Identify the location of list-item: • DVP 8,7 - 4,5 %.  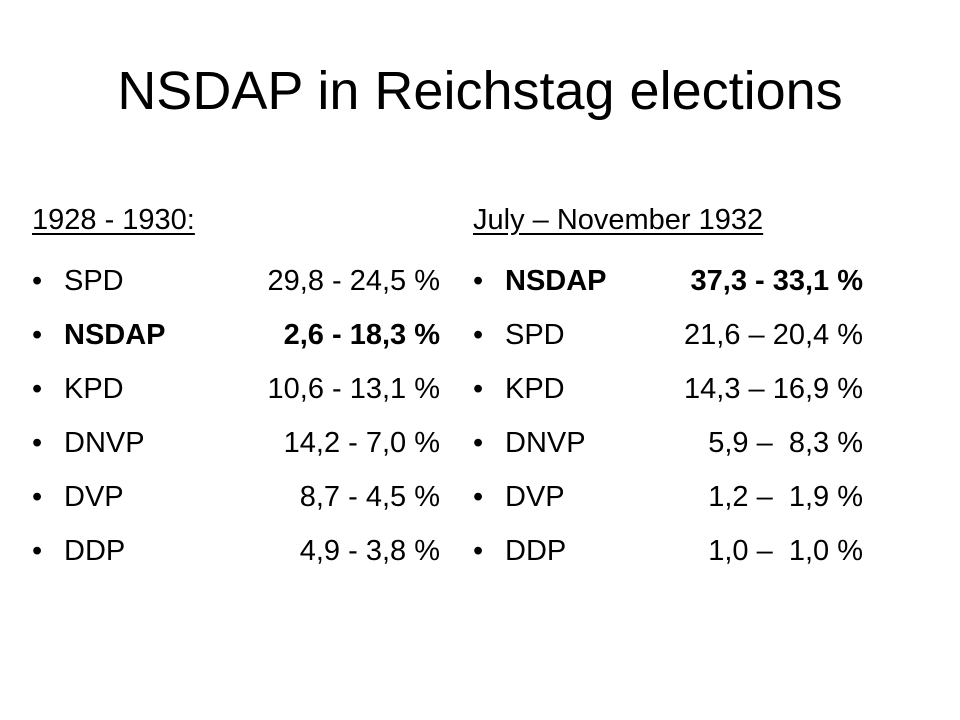
(242, 497).